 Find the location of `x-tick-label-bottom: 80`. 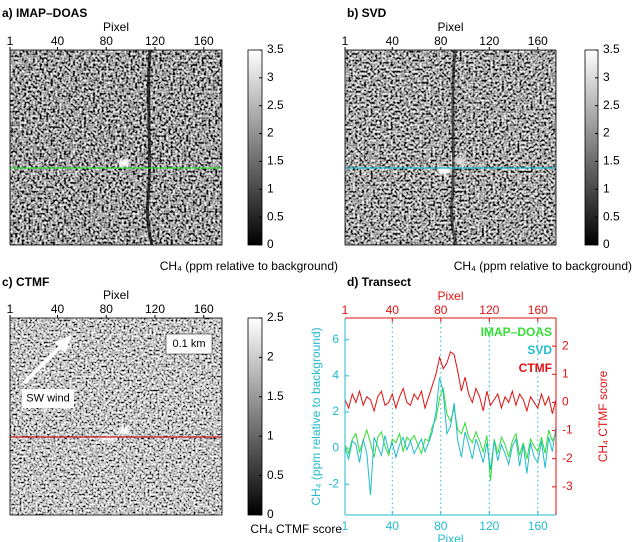

x-tick-label-bottom: 80 is located at coordinates (441, 526).